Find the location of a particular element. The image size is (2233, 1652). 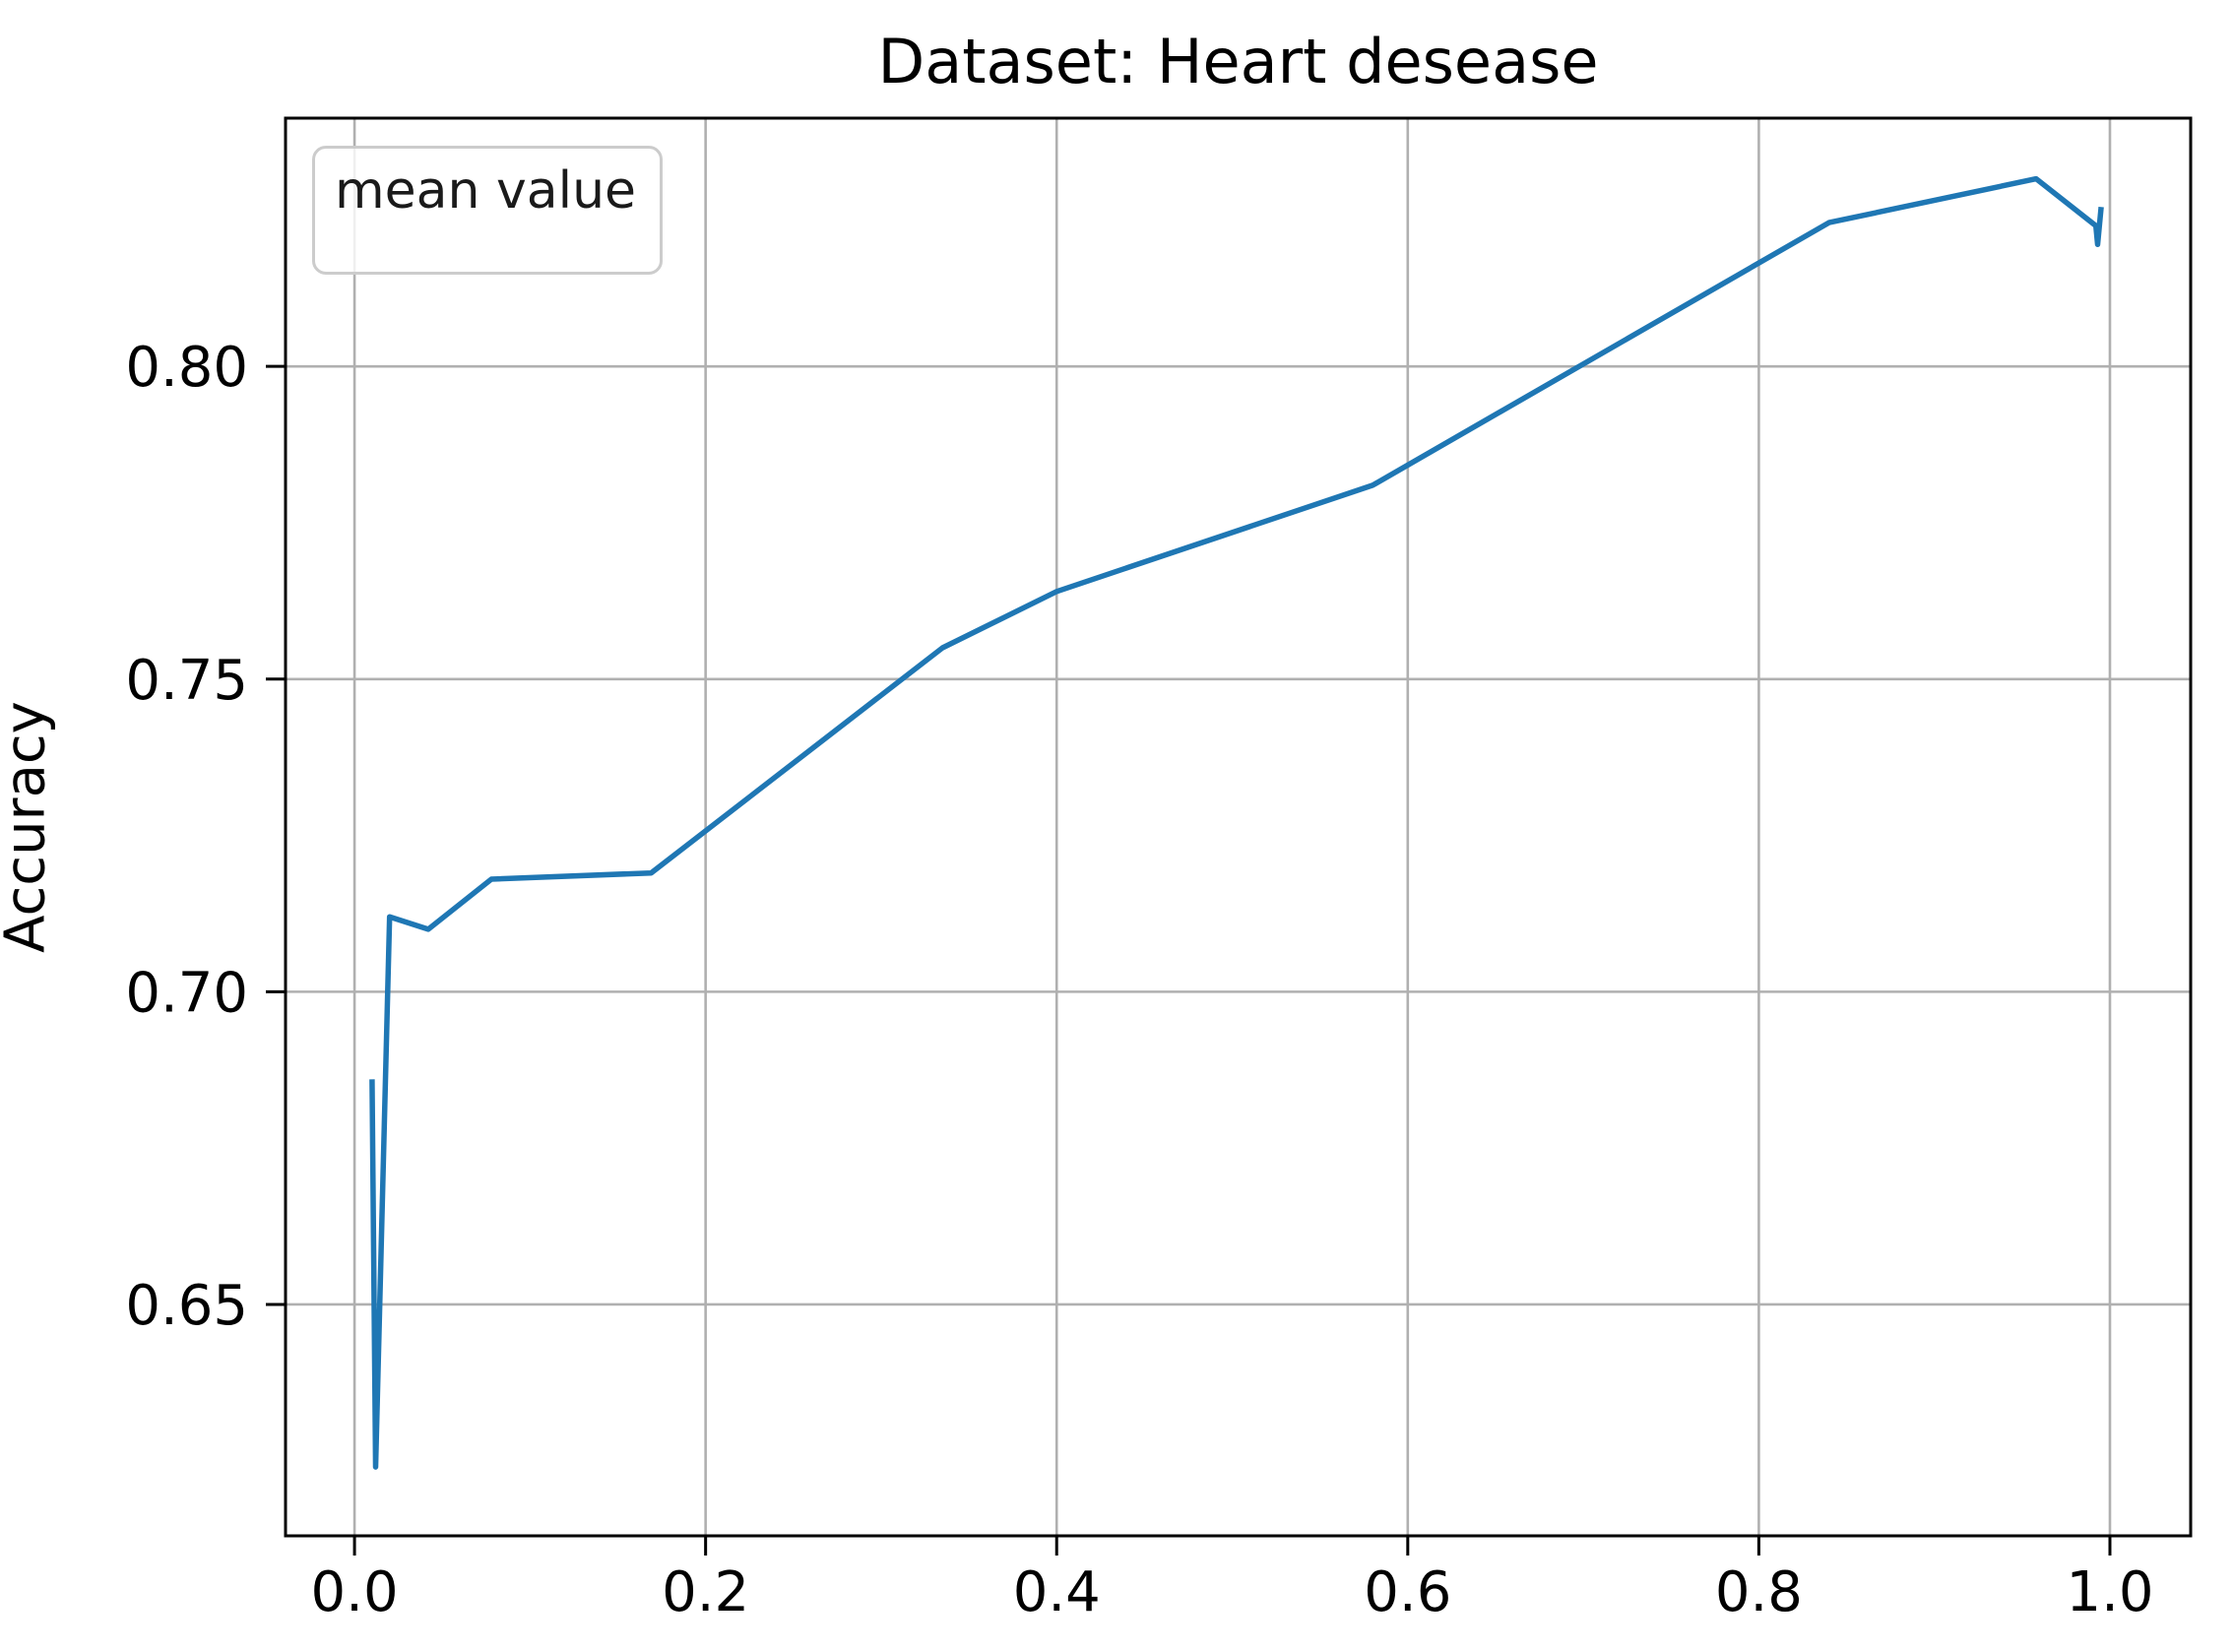

legend-label: mean value is located at coordinates (486, 191).